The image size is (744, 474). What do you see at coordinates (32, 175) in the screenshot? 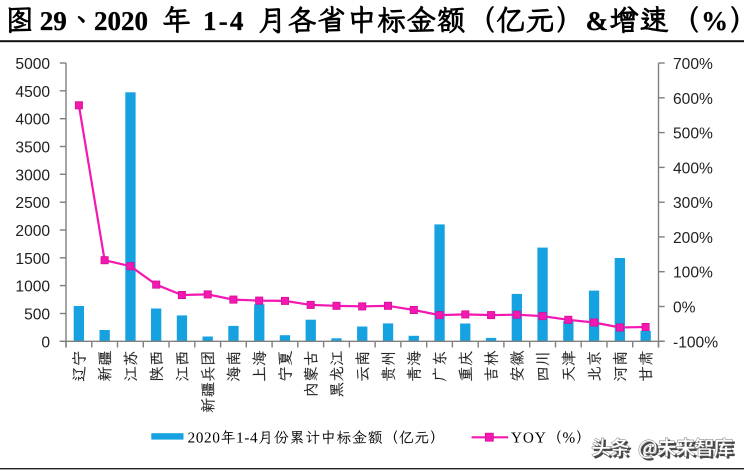
I see `svg-text: 3000` at bounding box center [32, 175].